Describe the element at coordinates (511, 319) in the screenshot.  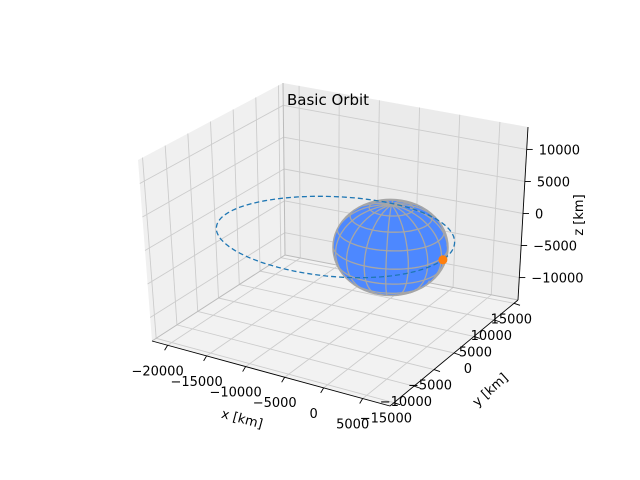
I see `y-tick-label: 15000` at that location.